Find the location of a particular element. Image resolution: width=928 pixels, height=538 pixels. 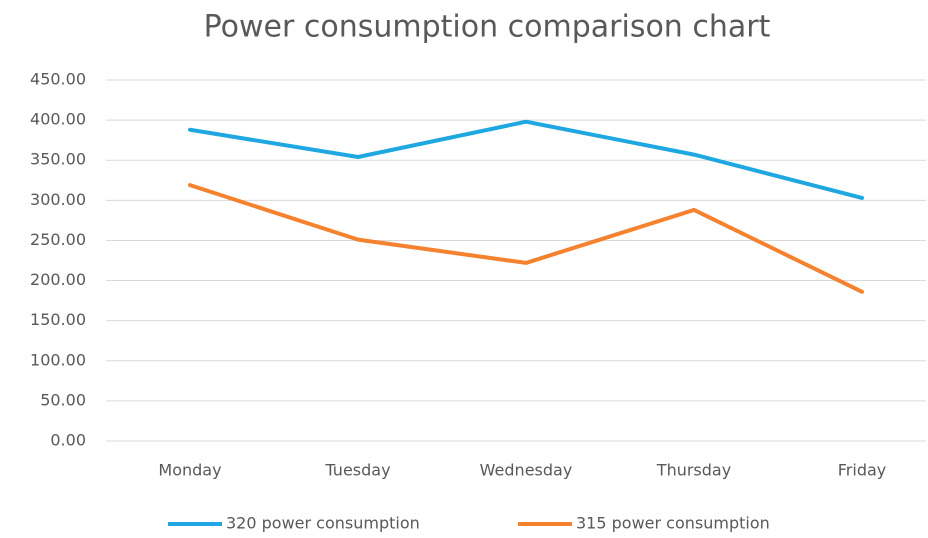

x-tick-label: Thursday is located at coordinates (693, 470).